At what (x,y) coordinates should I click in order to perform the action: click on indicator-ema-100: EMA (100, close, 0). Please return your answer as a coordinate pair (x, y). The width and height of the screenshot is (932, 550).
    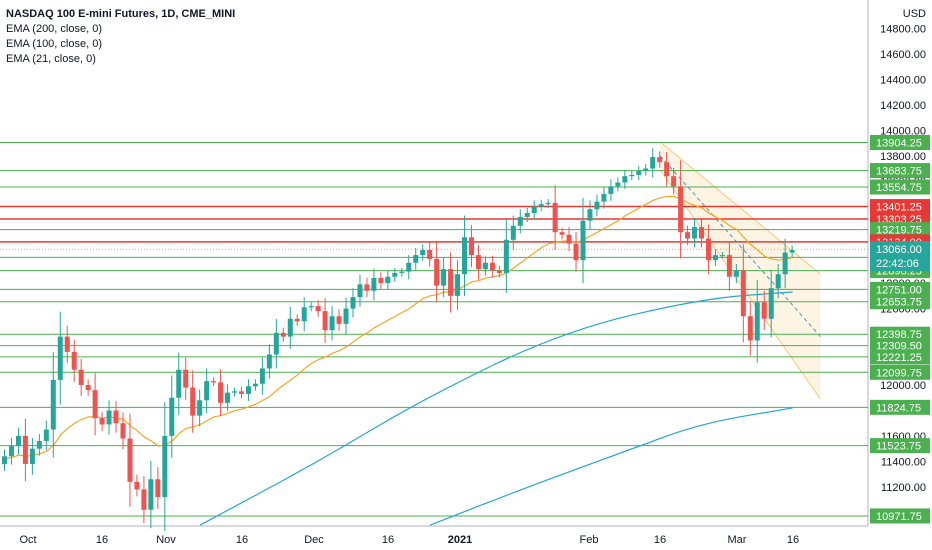
    Looking at the image, I should click on (54, 44).